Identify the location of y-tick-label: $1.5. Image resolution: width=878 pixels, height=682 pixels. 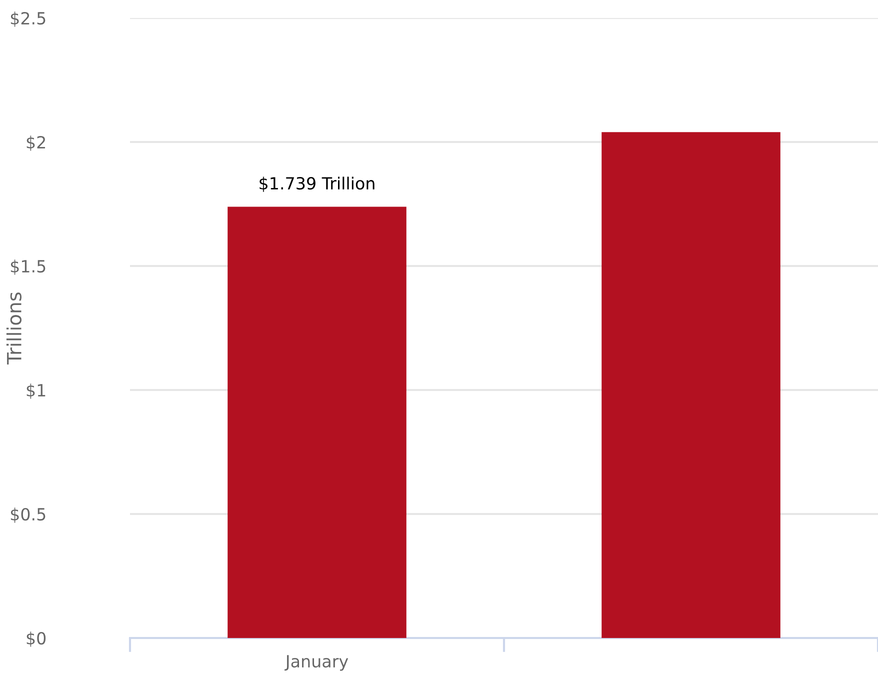
(28, 267).